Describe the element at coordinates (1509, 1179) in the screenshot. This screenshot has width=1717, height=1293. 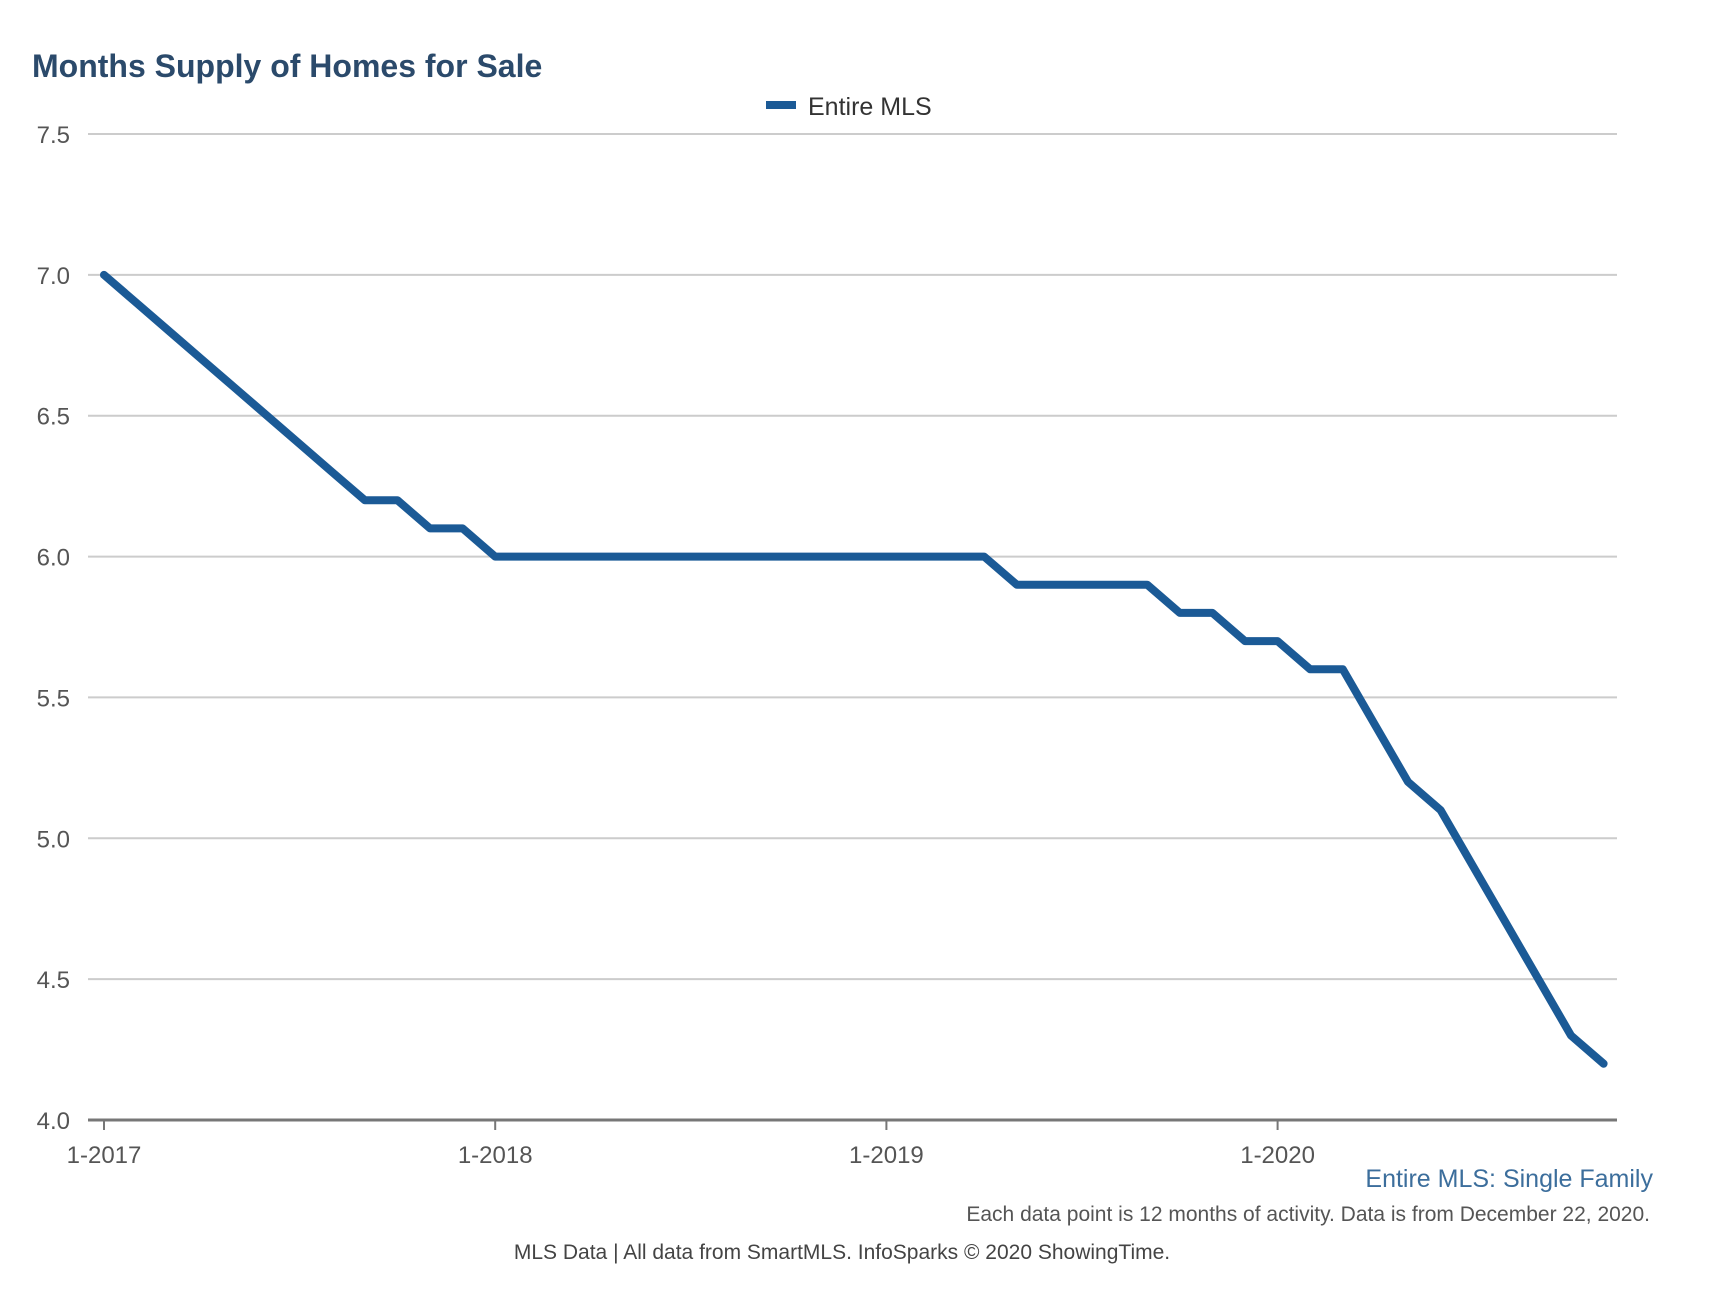
I see `chart-subtitle: Entire MLS: Single Family` at that location.